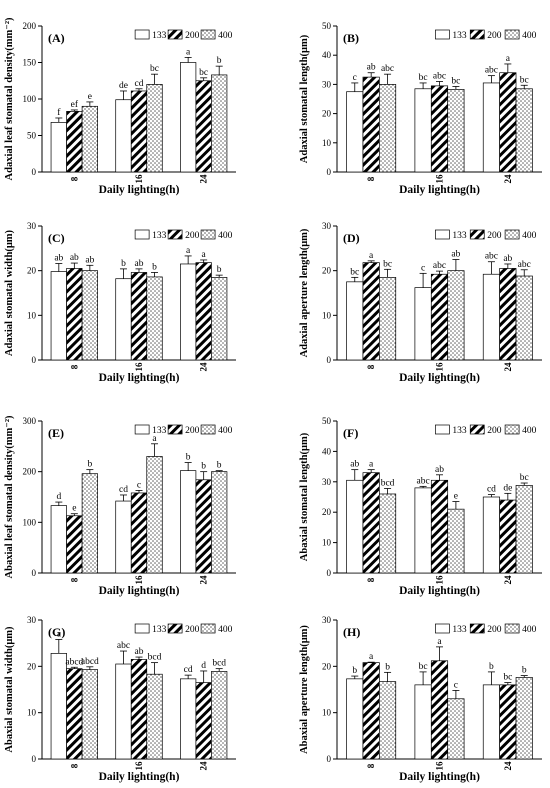 The height and width of the screenshot is (788, 550). What do you see at coordinates (58, 497) in the screenshot?
I see `significance-letter: d` at bounding box center [58, 497].